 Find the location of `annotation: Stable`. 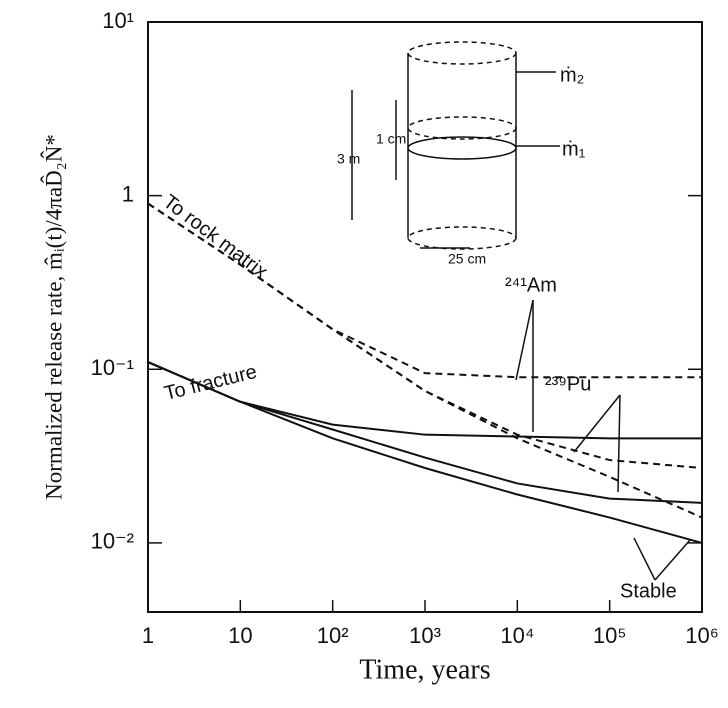

annotation: Stable is located at coordinates (648, 591).